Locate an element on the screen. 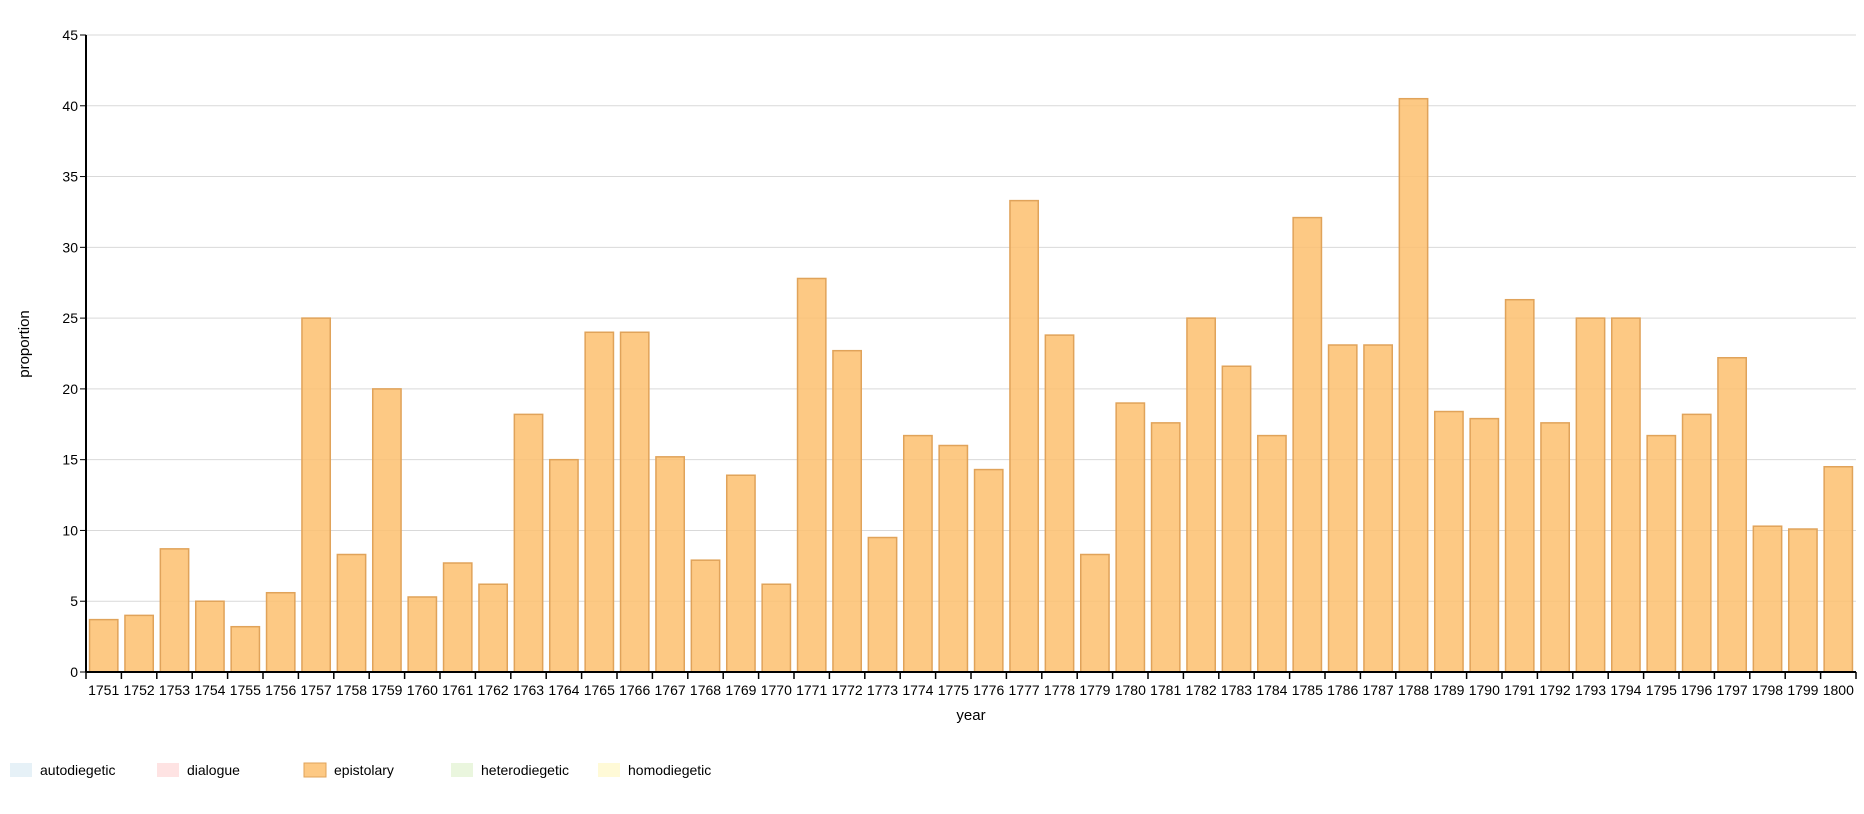  legend-label-autodiegetic: autodiegetic is located at coordinates (78, 770).